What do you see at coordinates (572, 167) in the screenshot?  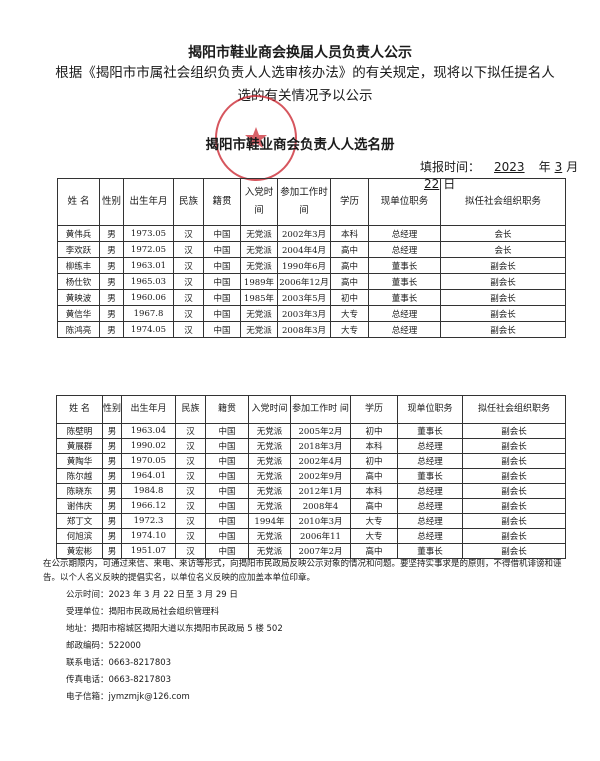 I see `month-unit: 月` at bounding box center [572, 167].